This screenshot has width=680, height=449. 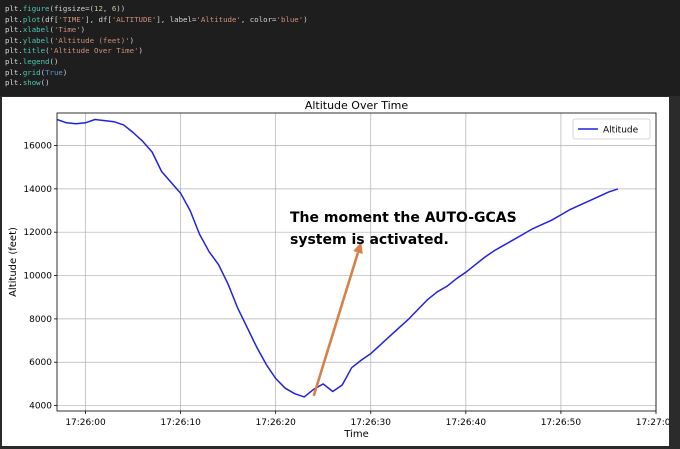 What do you see at coordinates (85, 423) in the screenshot?
I see `x-tick-label: 17:26:00` at bounding box center [85, 423].